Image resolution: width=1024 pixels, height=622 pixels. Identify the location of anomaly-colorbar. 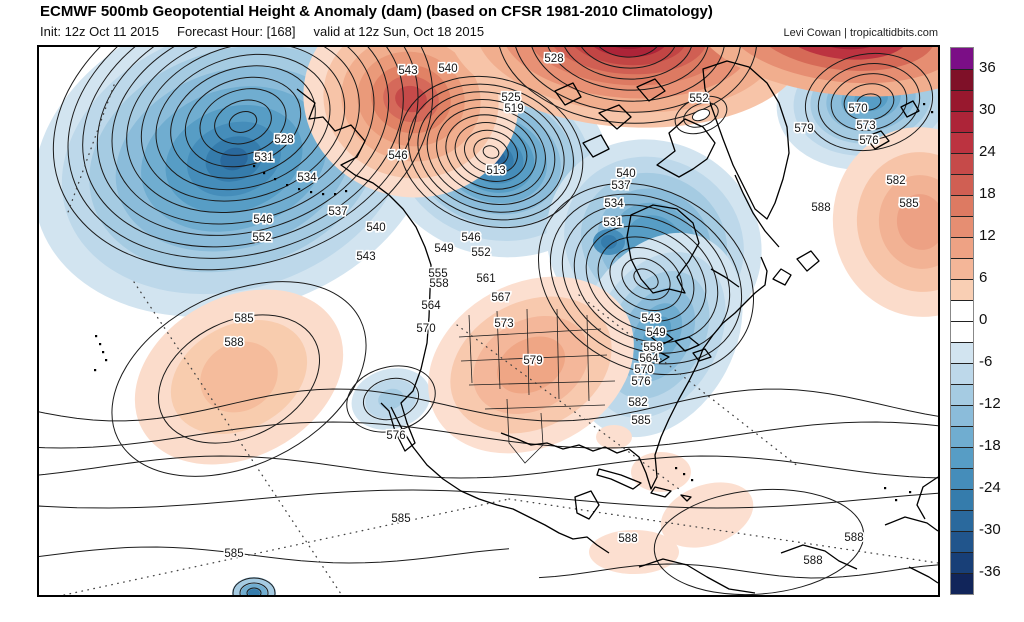
(962, 321).